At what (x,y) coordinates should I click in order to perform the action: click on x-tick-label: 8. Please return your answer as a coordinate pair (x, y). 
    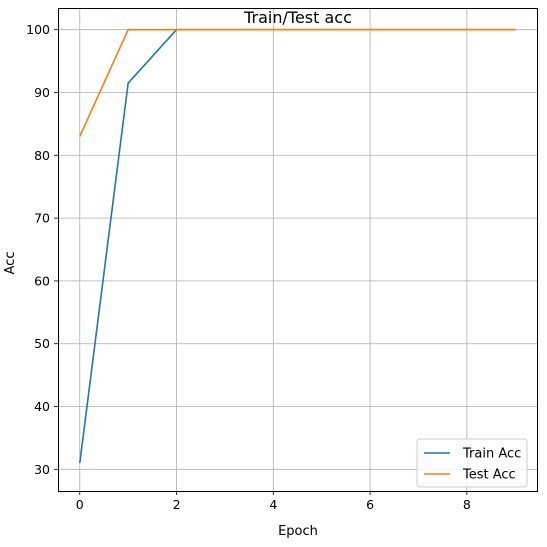
    Looking at the image, I should click on (467, 504).